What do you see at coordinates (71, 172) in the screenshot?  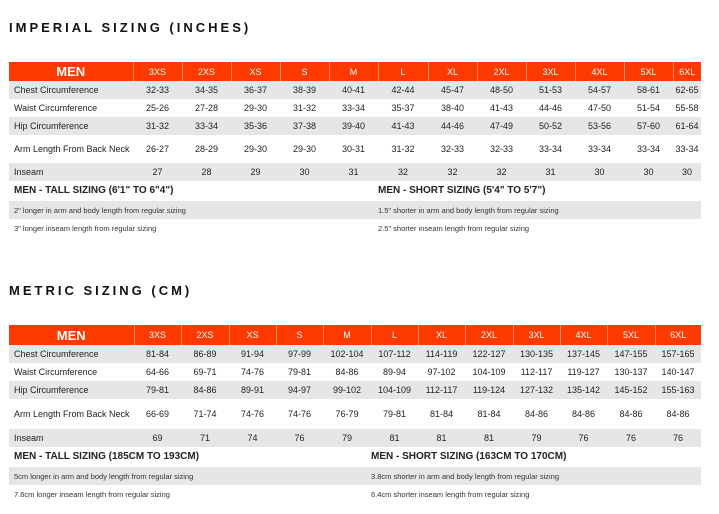 I see `measurement-label: Inseam` at bounding box center [71, 172].